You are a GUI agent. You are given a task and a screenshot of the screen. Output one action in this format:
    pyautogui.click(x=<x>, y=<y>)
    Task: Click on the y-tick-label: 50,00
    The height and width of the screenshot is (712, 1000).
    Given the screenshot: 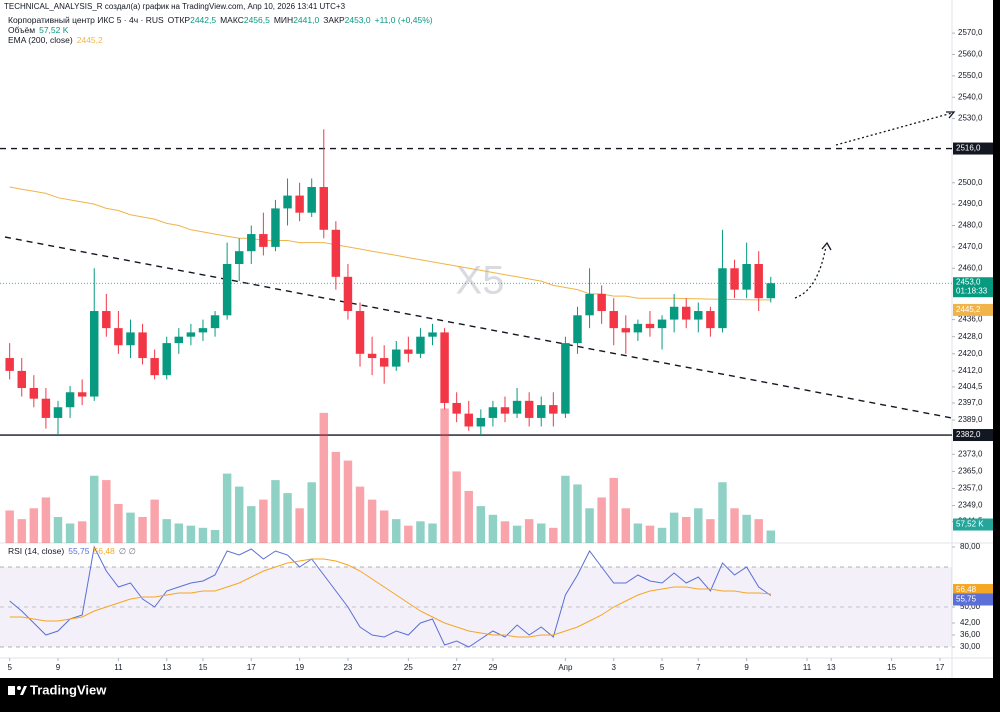 What is the action you would take?
    pyautogui.click(x=970, y=606)
    